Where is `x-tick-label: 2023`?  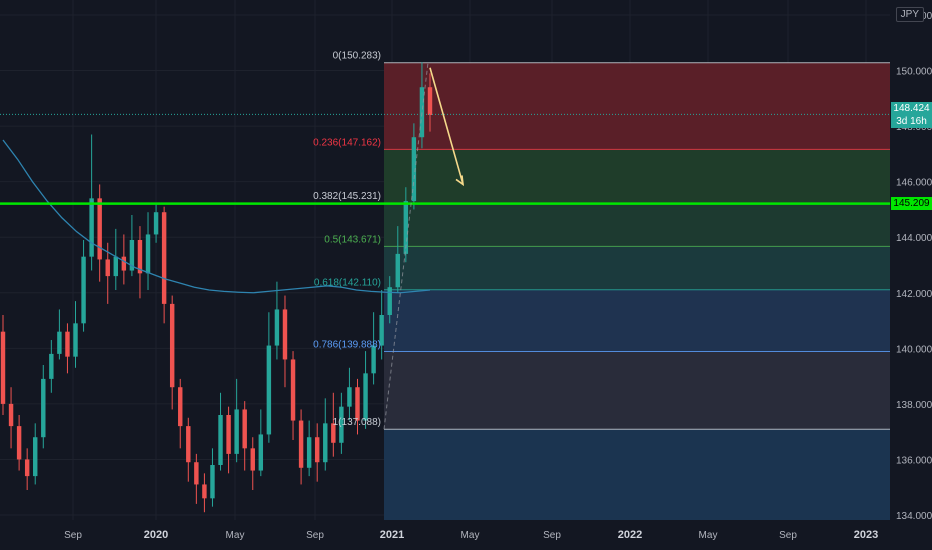 x-tick-label: 2023 is located at coordinates (866, 535).